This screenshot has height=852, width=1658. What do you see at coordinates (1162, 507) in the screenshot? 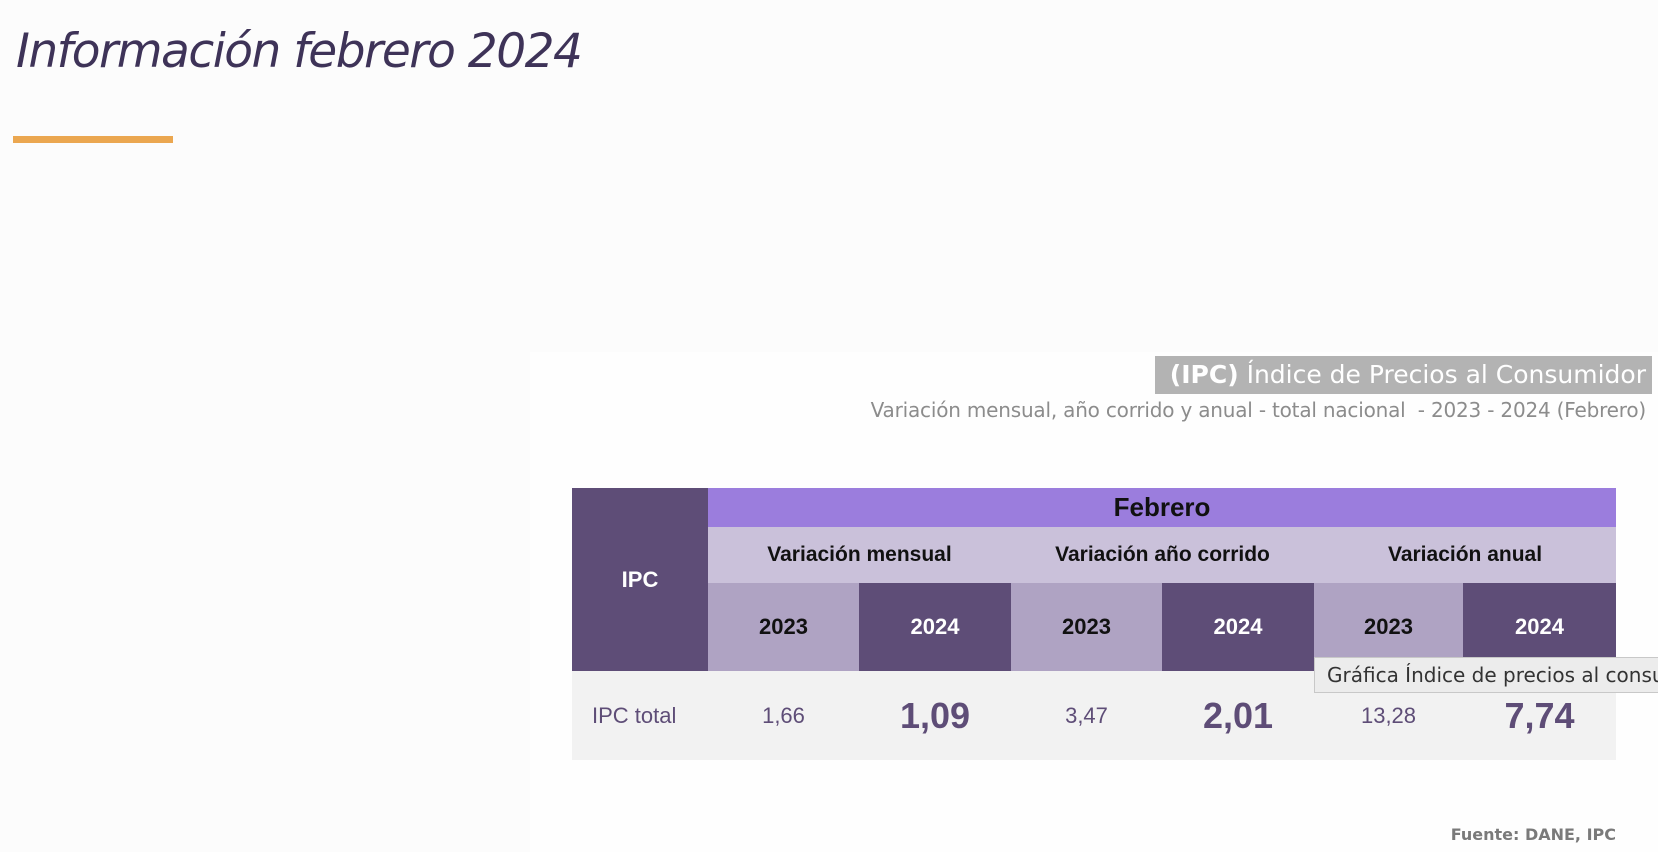
I see `month-header: Febrero` at bounding box center [1162, 507].